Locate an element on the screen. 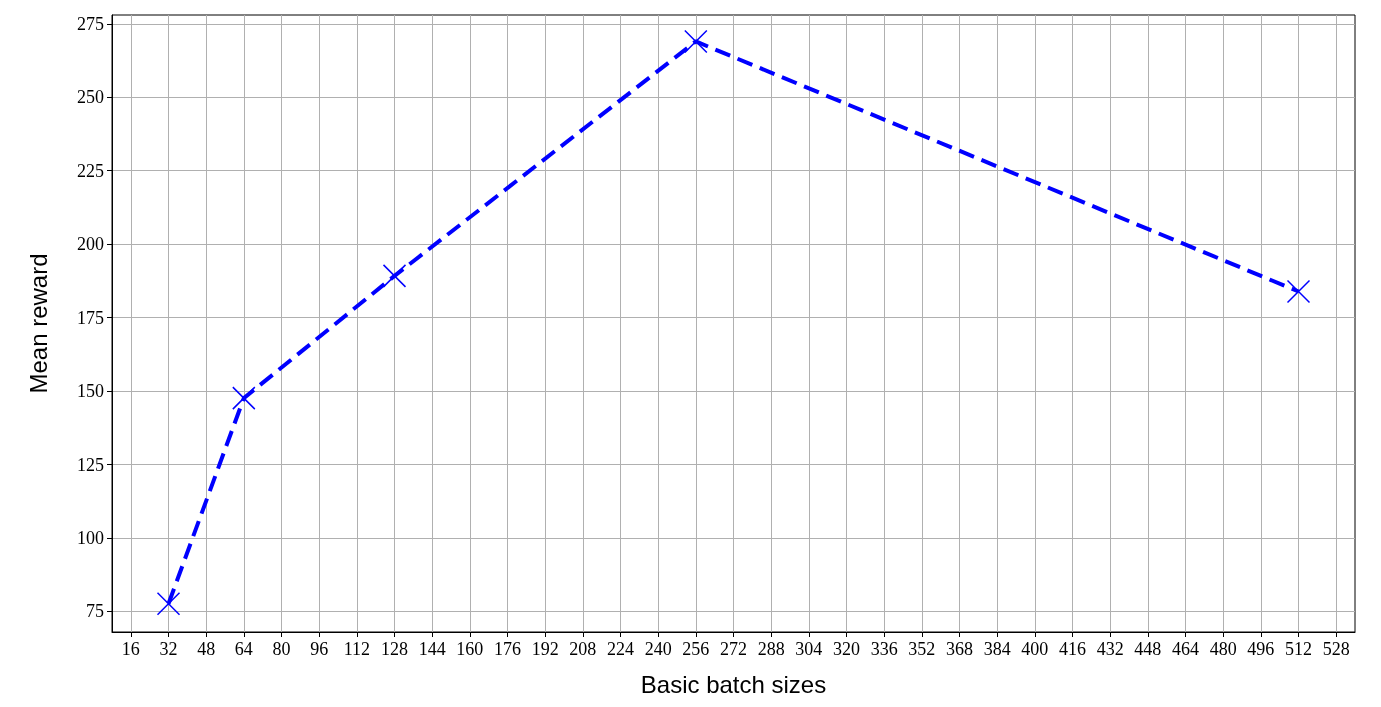  x-tick-label: 448 is located at coordinates (1148, 649).